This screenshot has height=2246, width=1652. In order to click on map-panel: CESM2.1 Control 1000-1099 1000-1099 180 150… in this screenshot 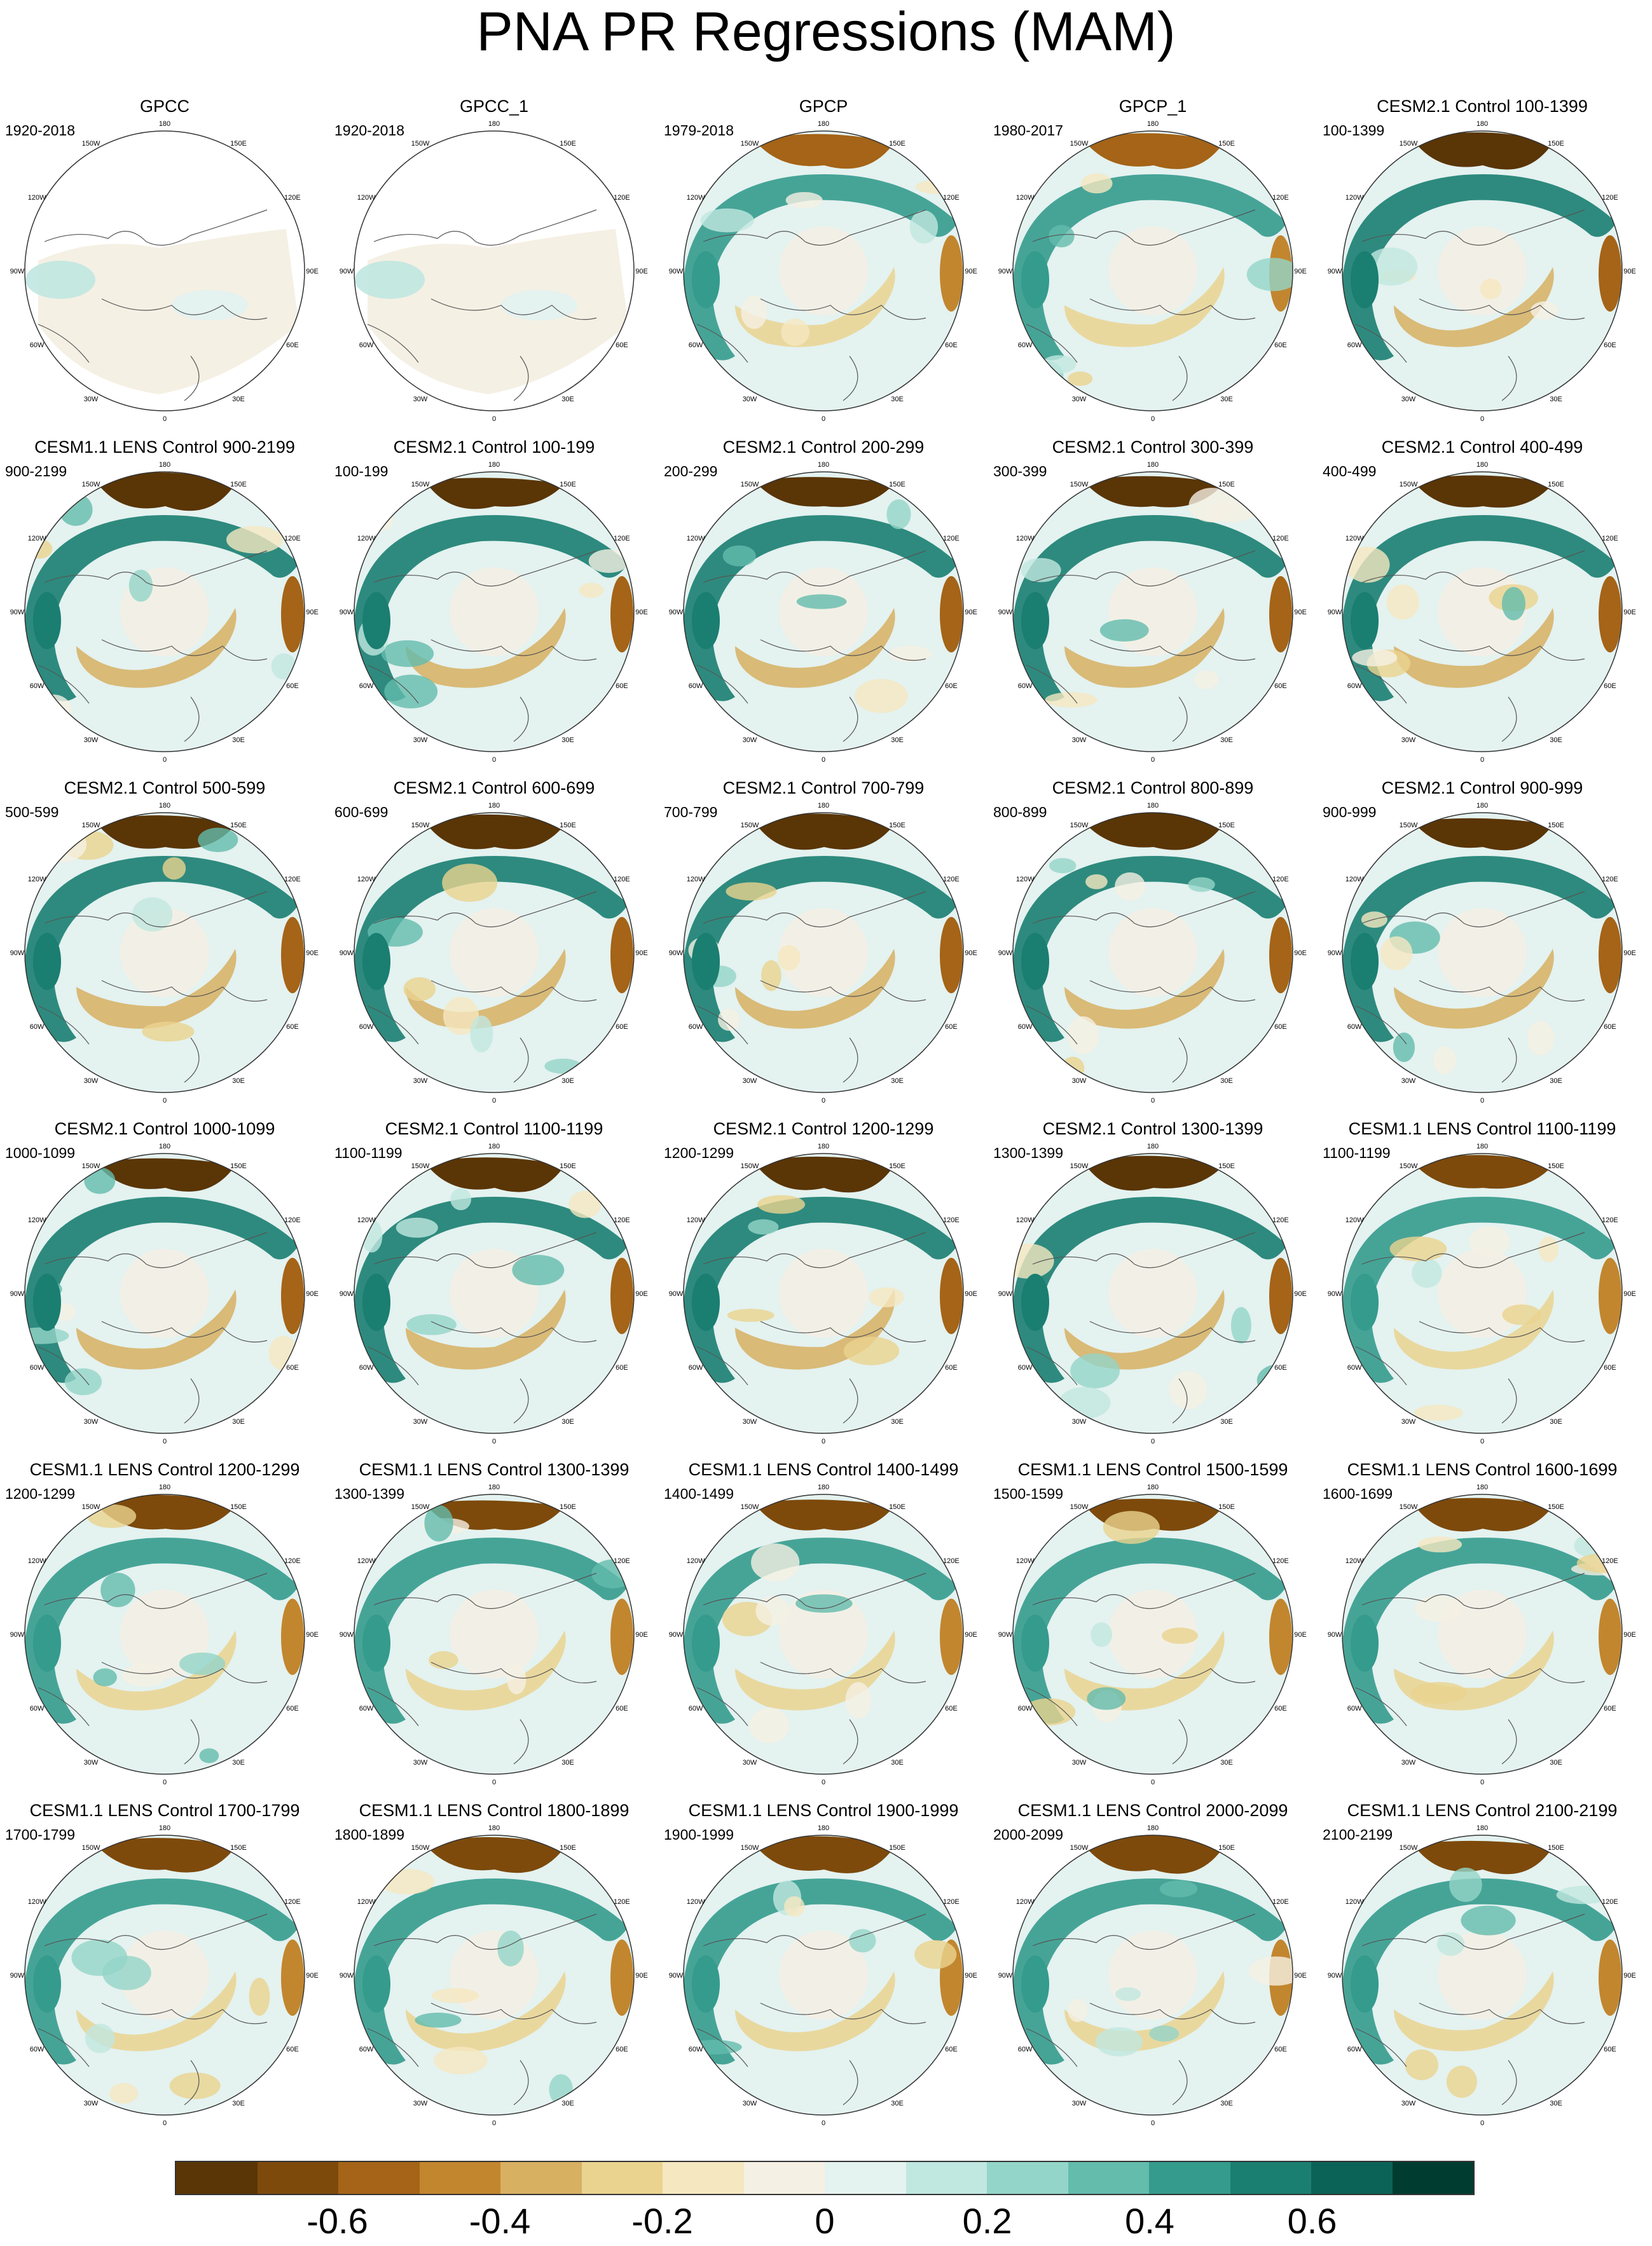, I will do `click(164, 1288)`.